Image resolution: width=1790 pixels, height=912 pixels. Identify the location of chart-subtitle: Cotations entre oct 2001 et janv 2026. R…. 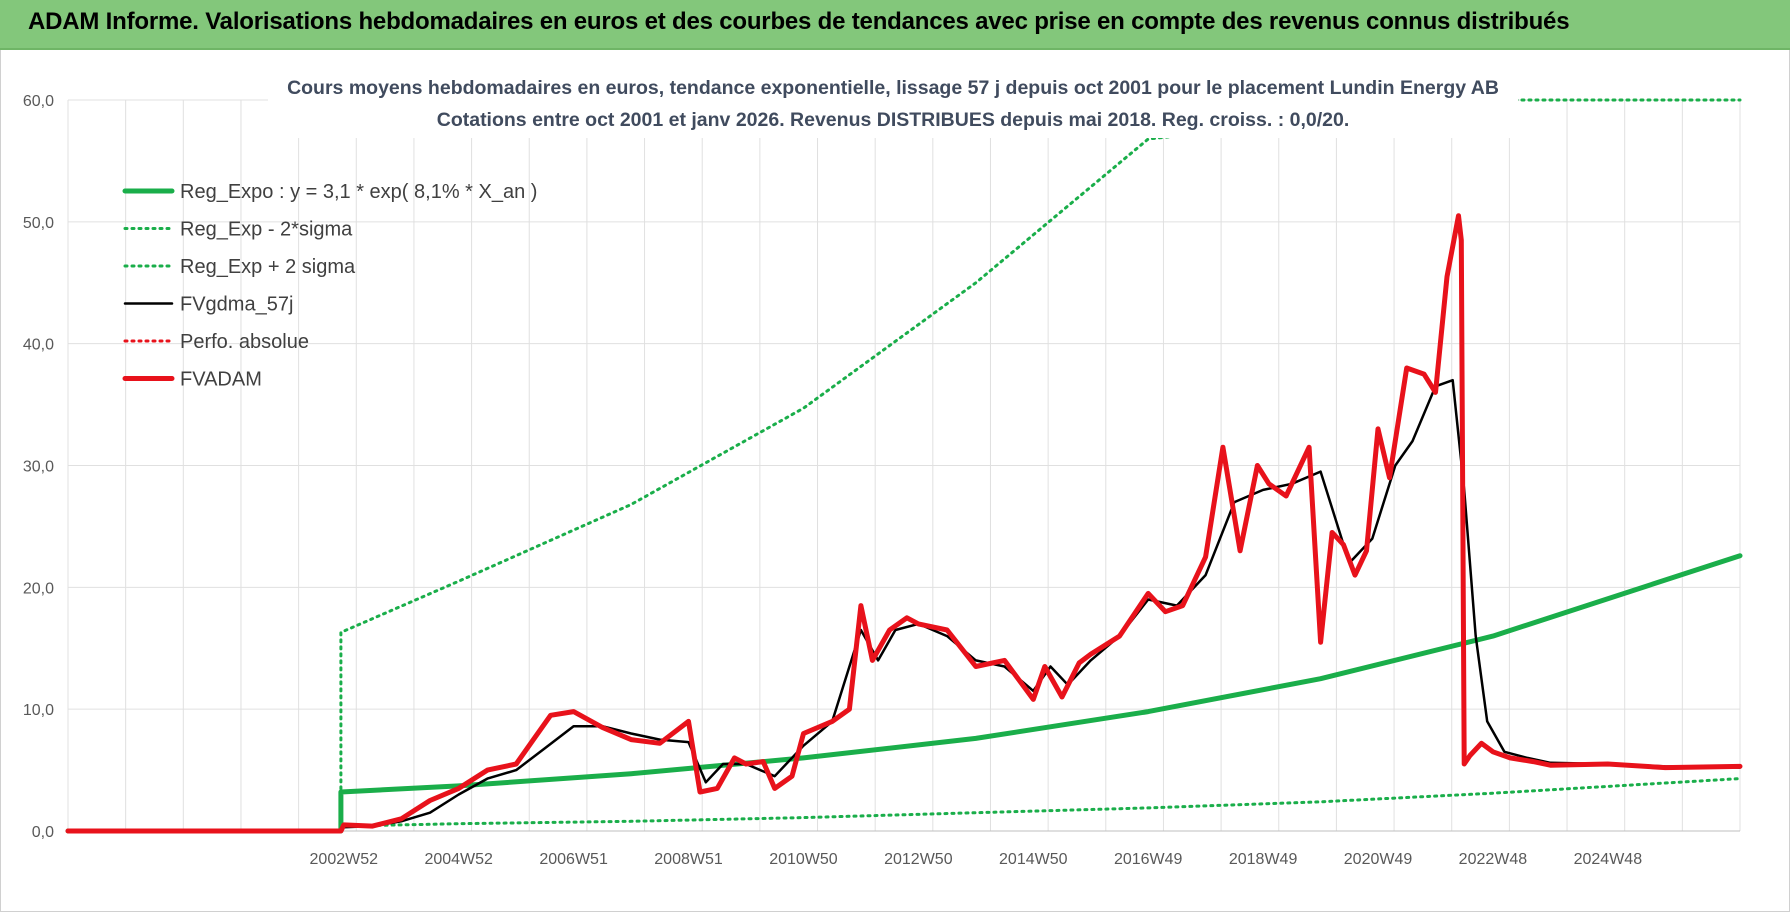
(893, 120).